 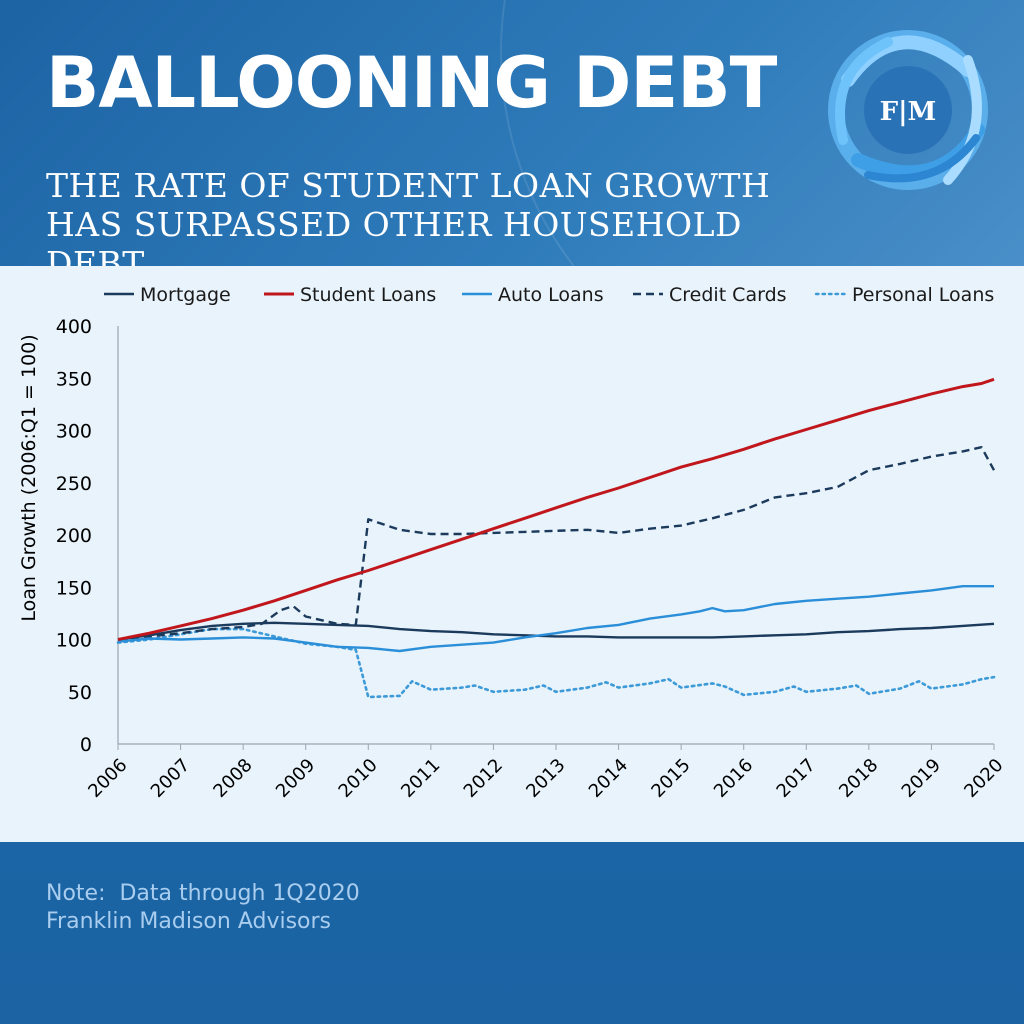 I want to click on x-tick-label: 2015, so click(x=670, y=778).